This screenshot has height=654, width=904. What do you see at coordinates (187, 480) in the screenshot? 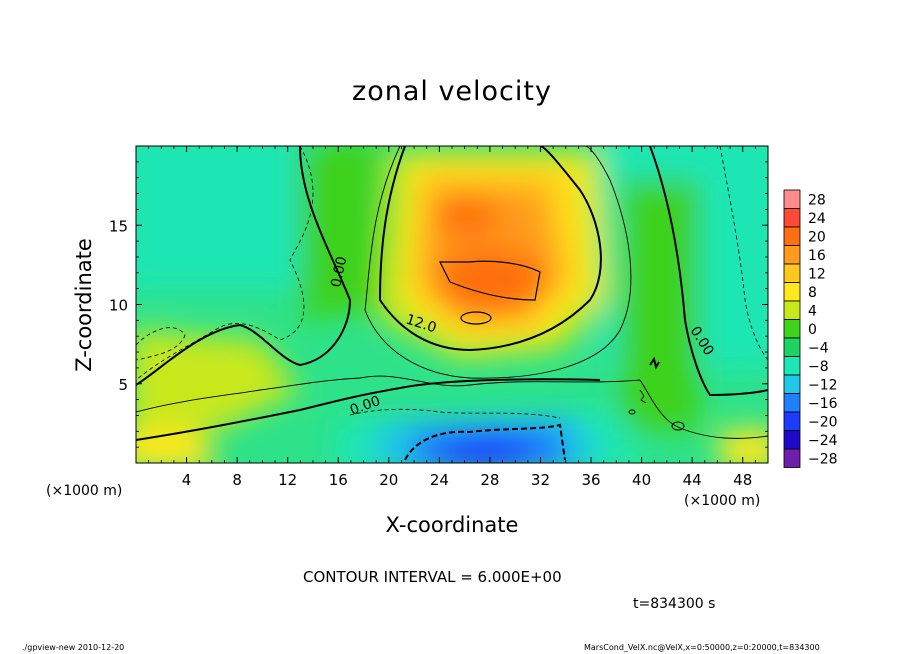
I see `x-tick-label: 4` at bounding box center [187, 480].